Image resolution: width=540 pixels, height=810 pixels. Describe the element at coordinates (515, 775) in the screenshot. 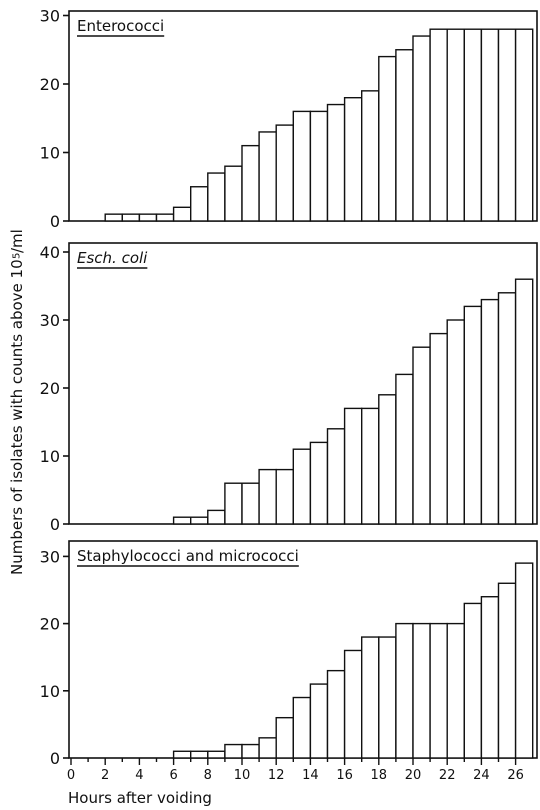

I see `x-tick-label: 26` at that location.